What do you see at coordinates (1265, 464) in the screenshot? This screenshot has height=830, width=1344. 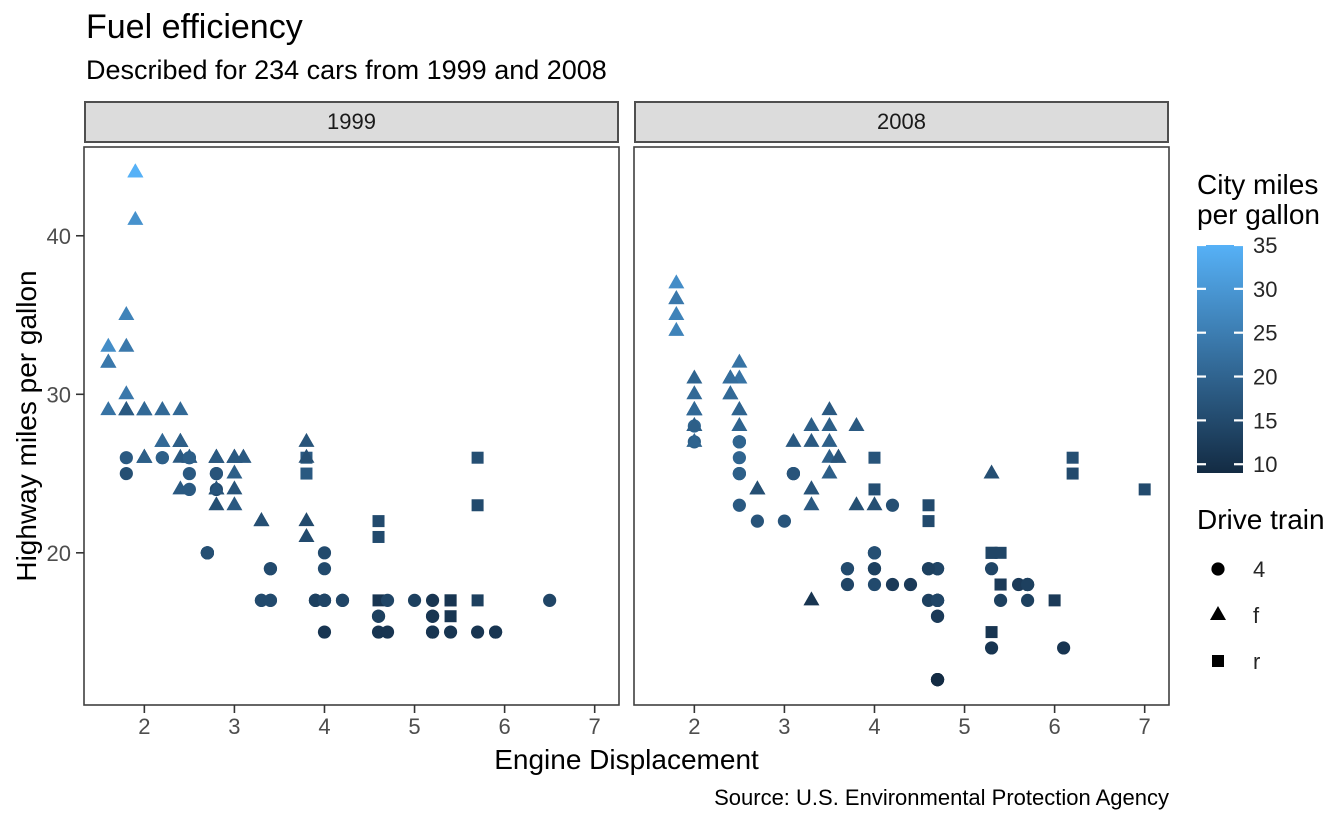 I see `color-legend-tick-label: 10` at bounding box center [1265, 464].